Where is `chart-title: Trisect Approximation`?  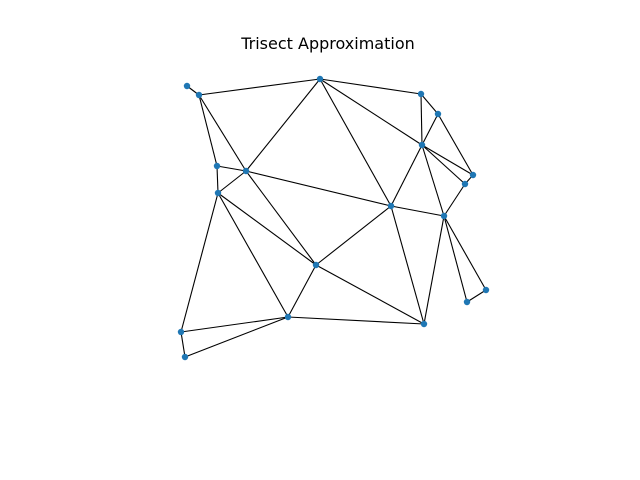
chart-title: Trisect Approximation is located at coordinates (327, 43).